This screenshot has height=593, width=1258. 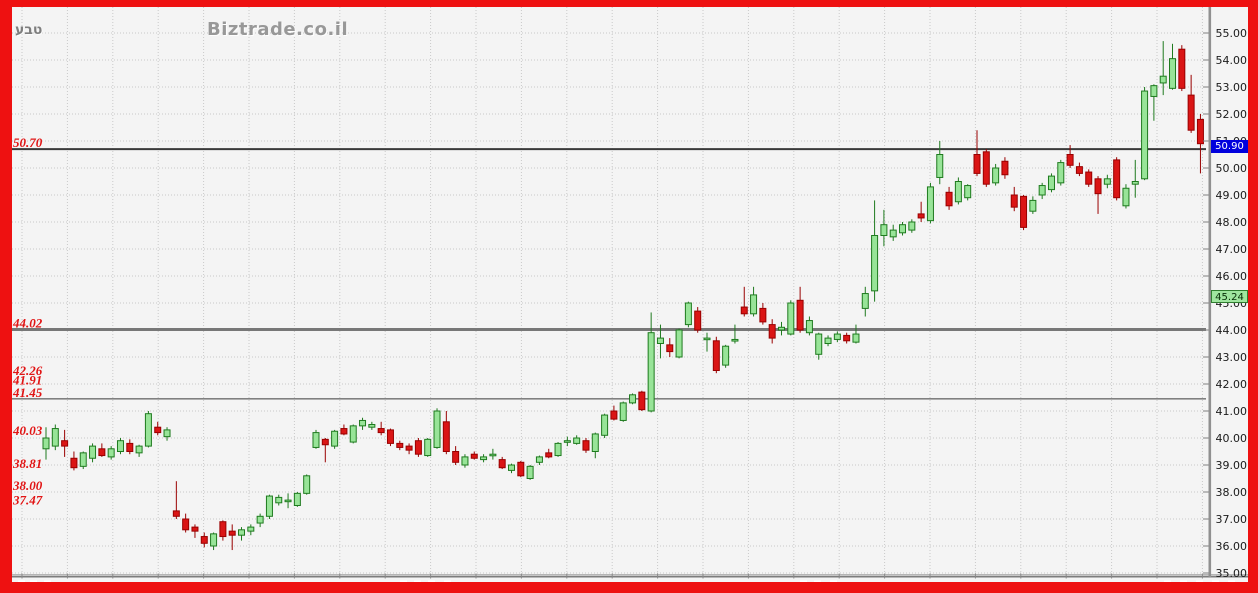 I want to click on left-price-label: 38.00, so click(x=27, y=485).